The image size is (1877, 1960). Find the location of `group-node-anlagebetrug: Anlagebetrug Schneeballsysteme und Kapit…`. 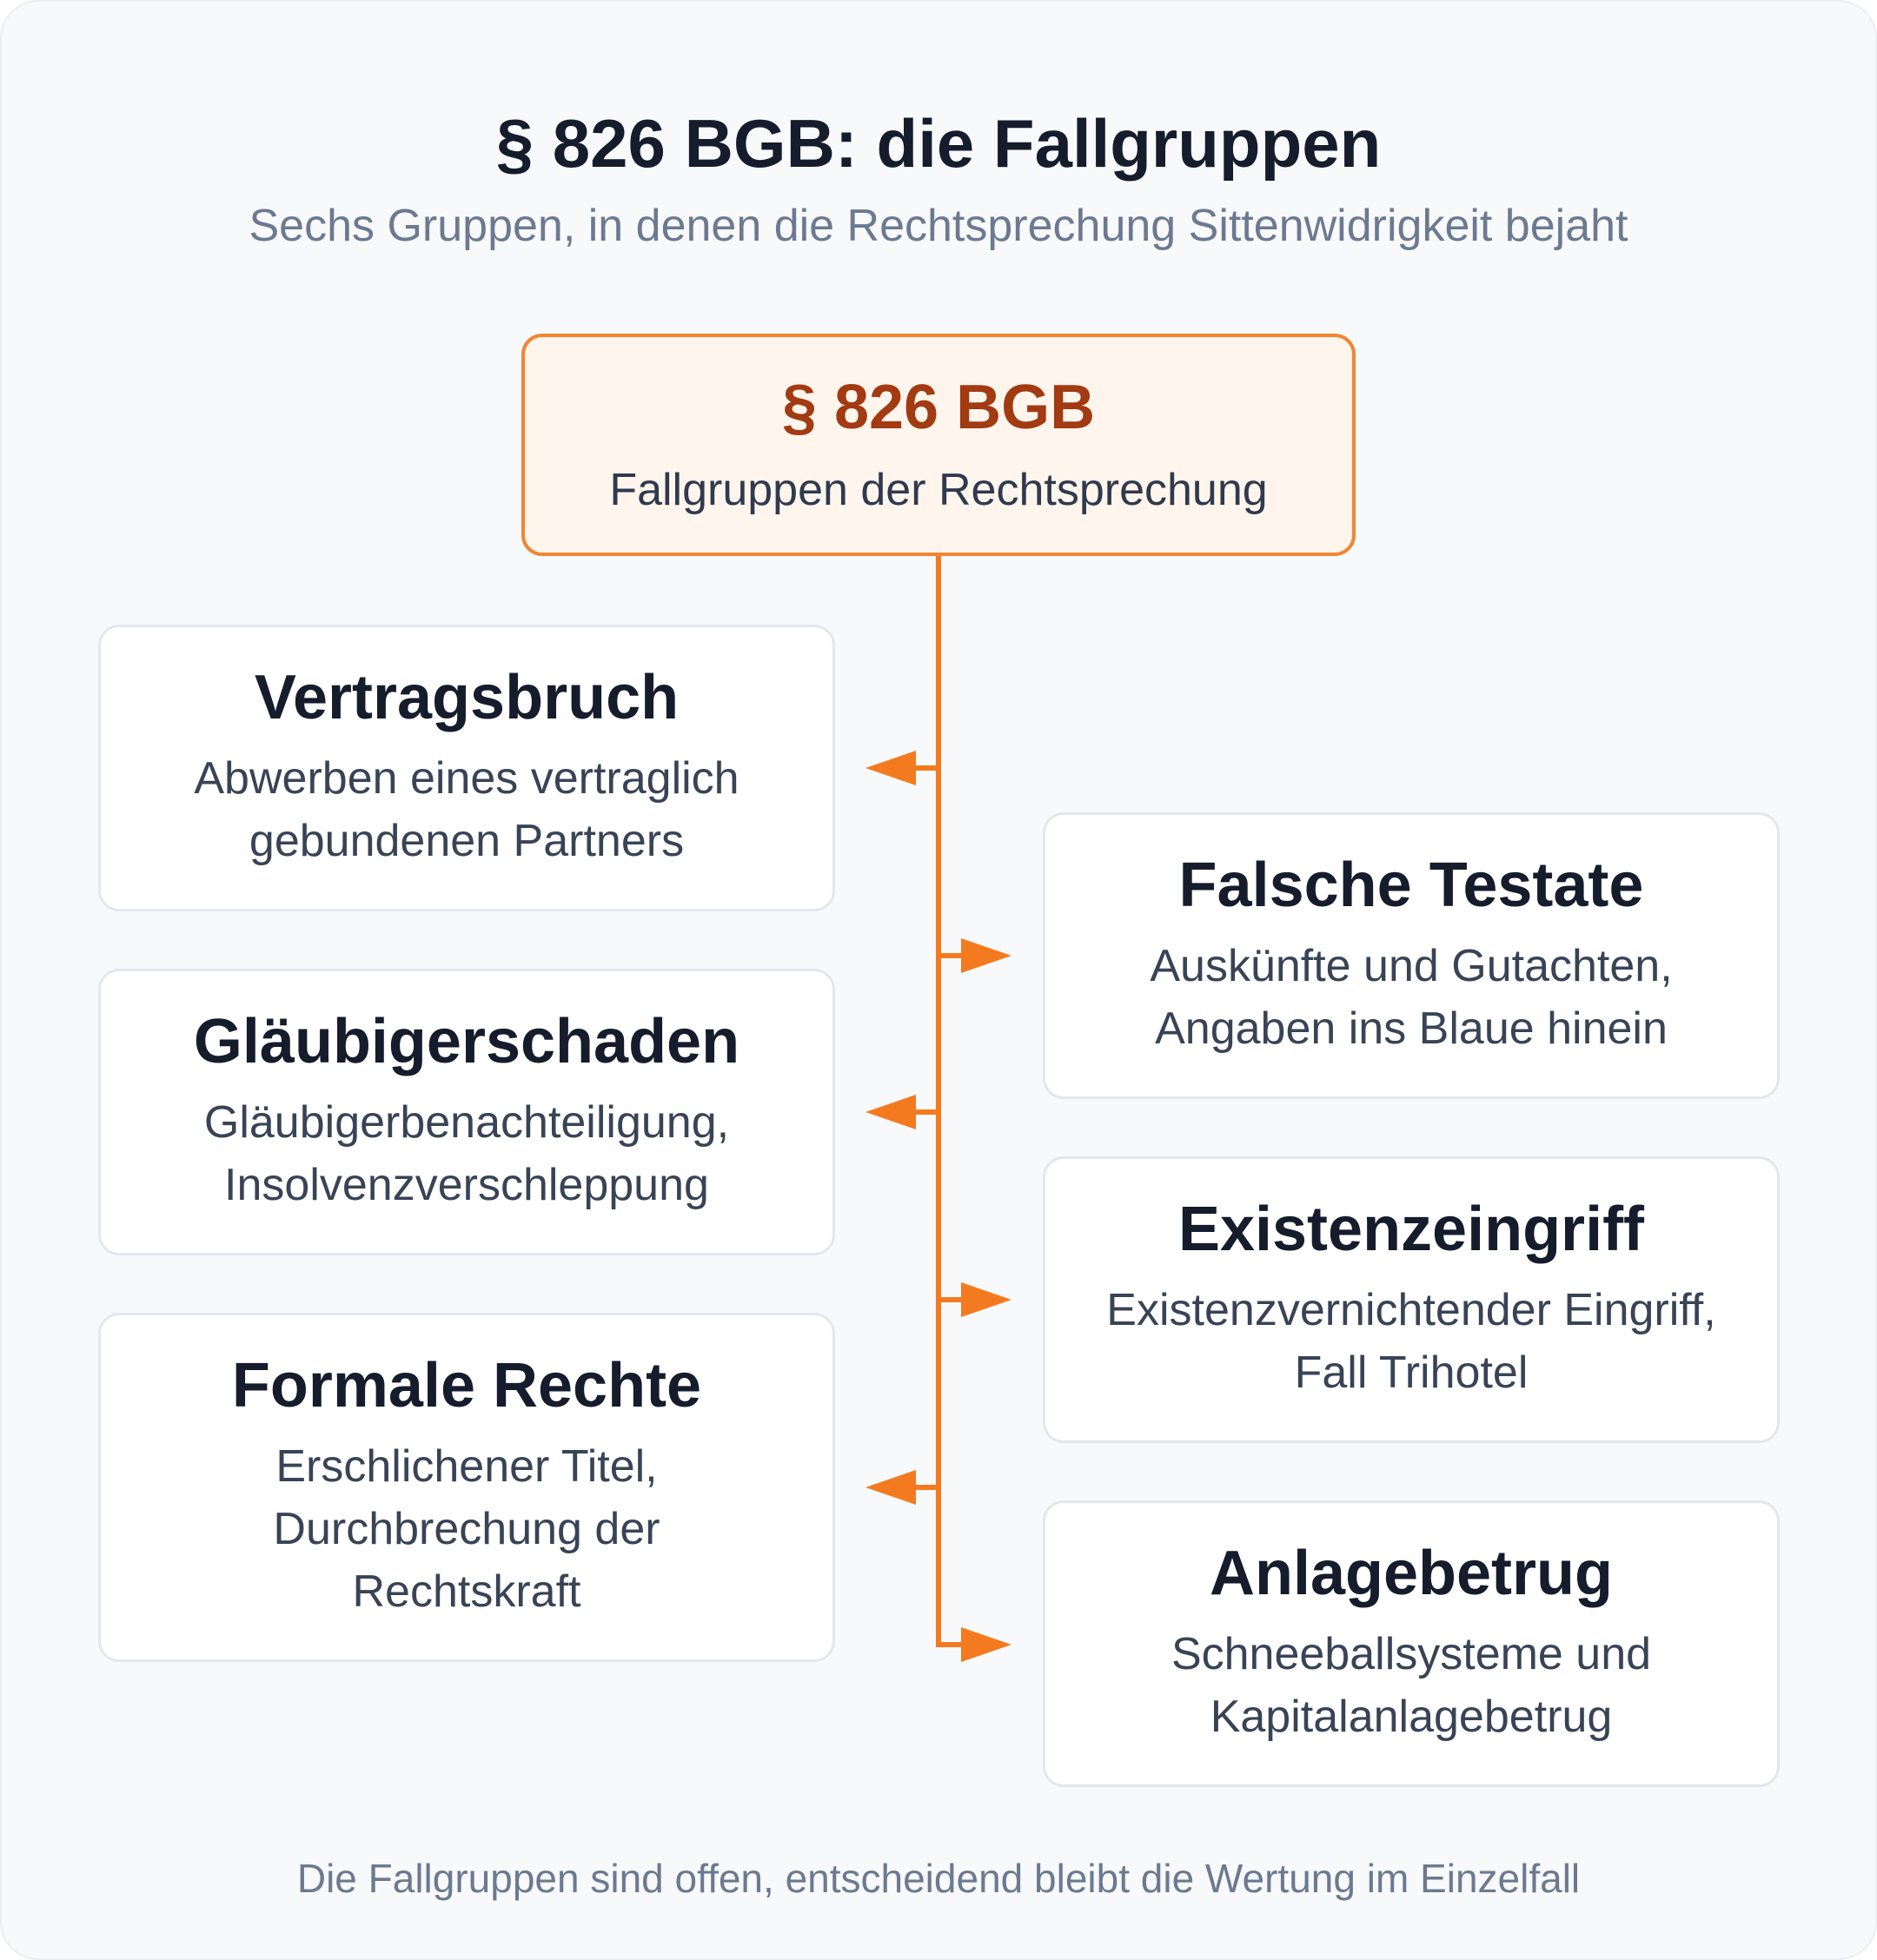

group-node-anlagebetrug: Anlagebetrug Schneeballsysteme und Kapit… is located at coordinates (1411, 1643).